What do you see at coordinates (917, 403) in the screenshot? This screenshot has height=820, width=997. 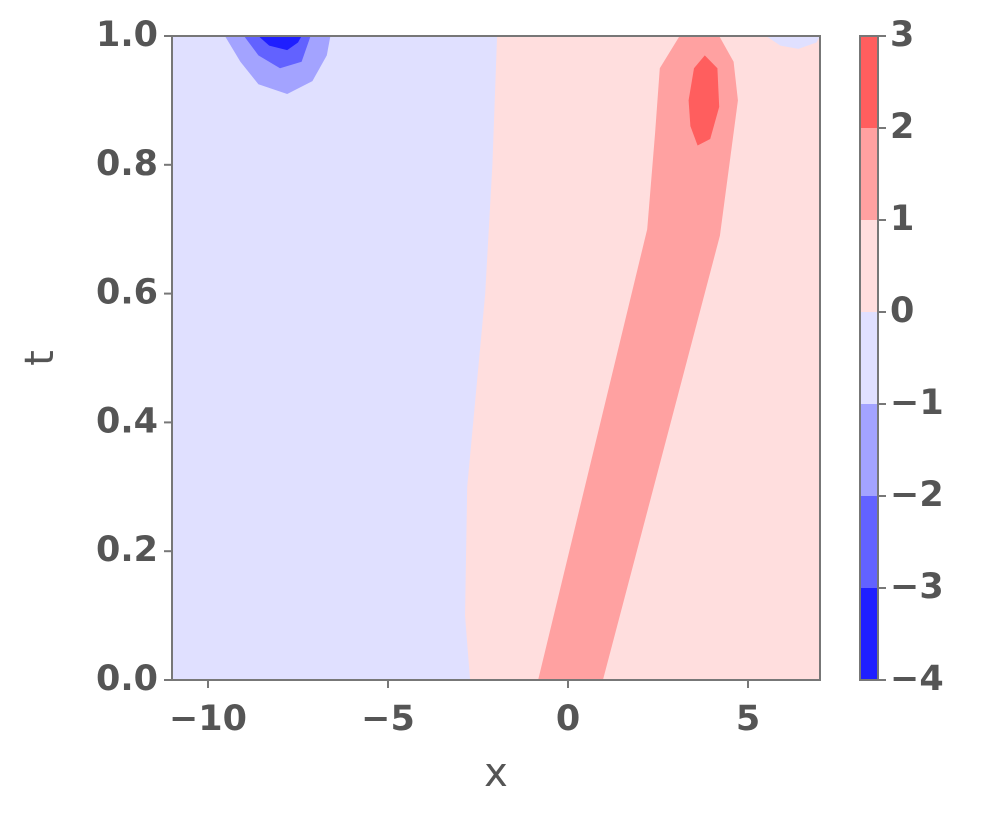 I see `colorbar-tick-label: −1` at bounding box center [917, 403].